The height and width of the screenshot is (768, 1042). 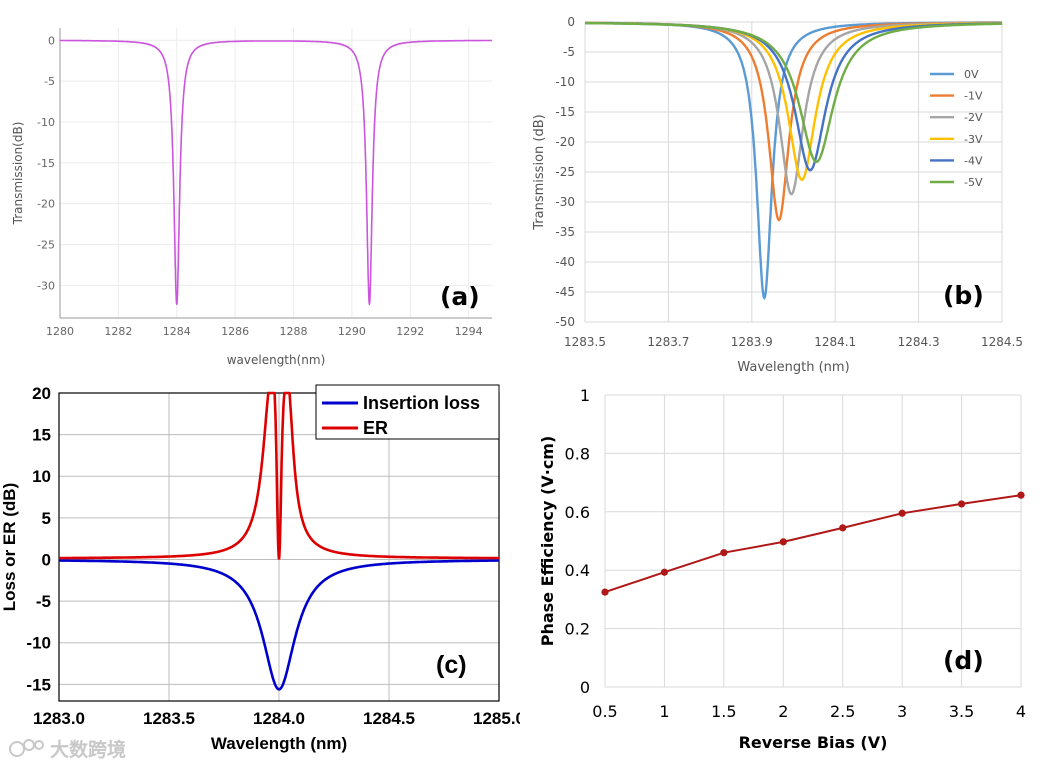 I want to click on legend-box, so click(x=407, y=412).